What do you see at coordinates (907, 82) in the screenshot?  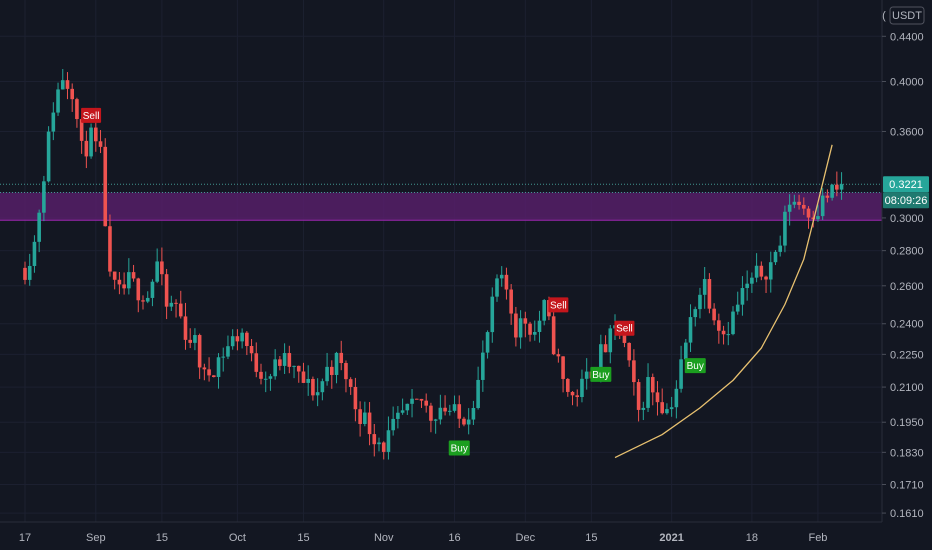 I see `y-tick-label: 0.4000` at bounding box center [907, 82].